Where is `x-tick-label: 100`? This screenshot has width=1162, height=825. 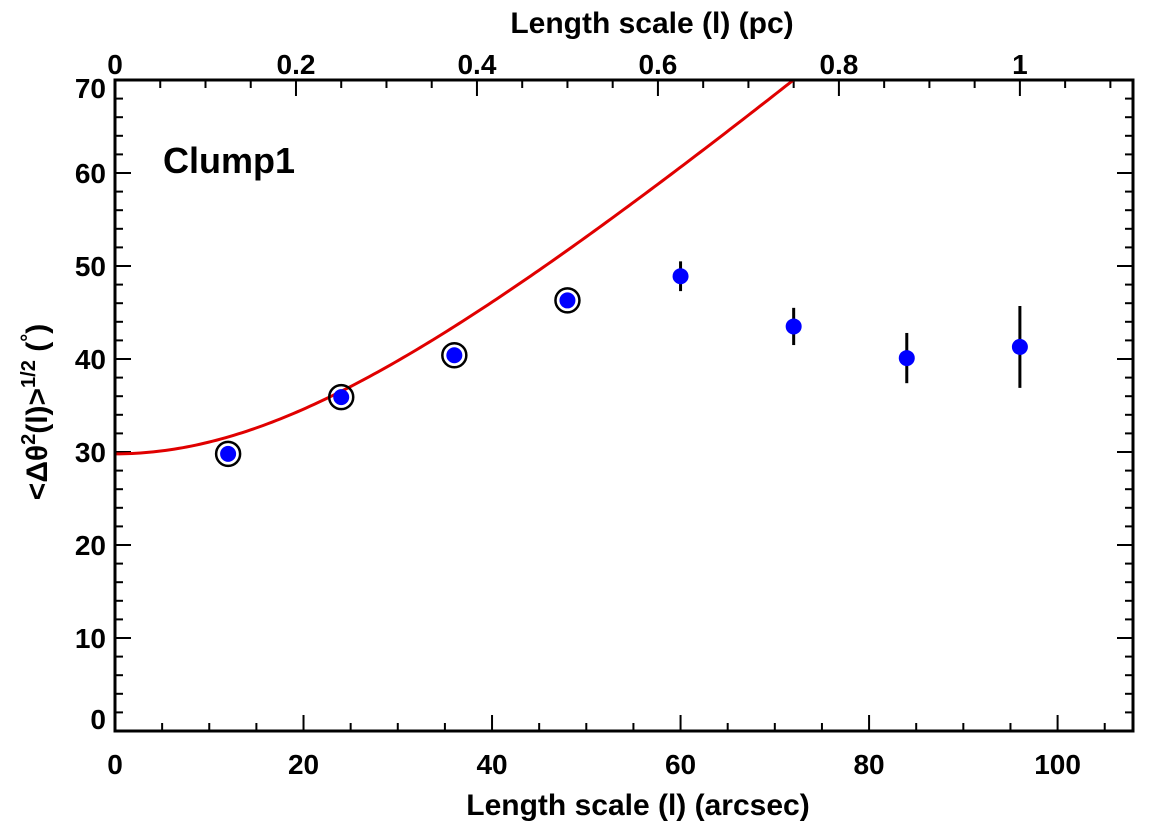
x-tick-label: 100 is located at coordinates (1057, 764).